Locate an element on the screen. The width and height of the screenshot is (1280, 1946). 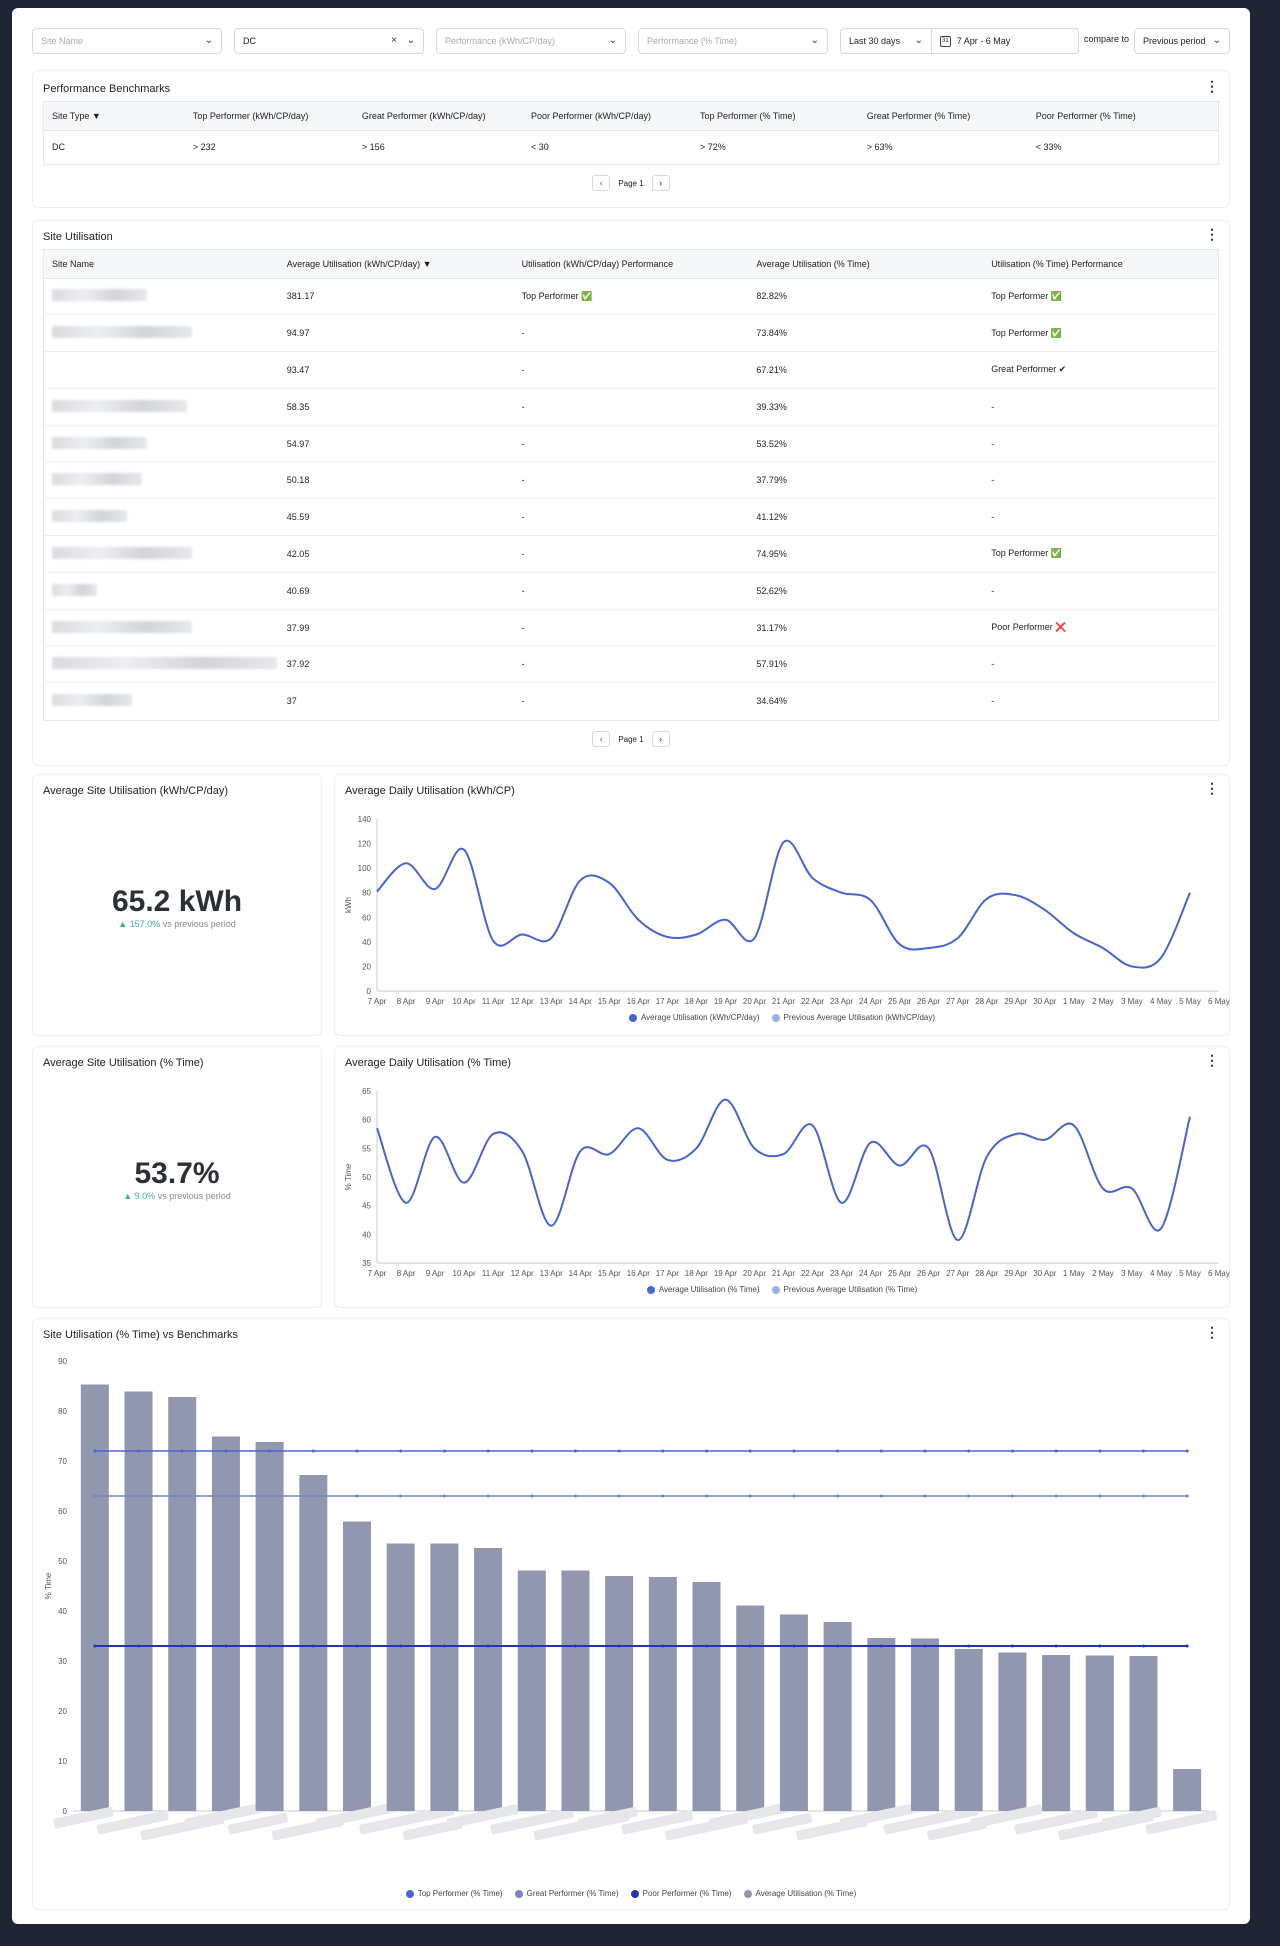
performance-time-select: Performance (% Time) ⌄ is located at coordinates (733, 41).